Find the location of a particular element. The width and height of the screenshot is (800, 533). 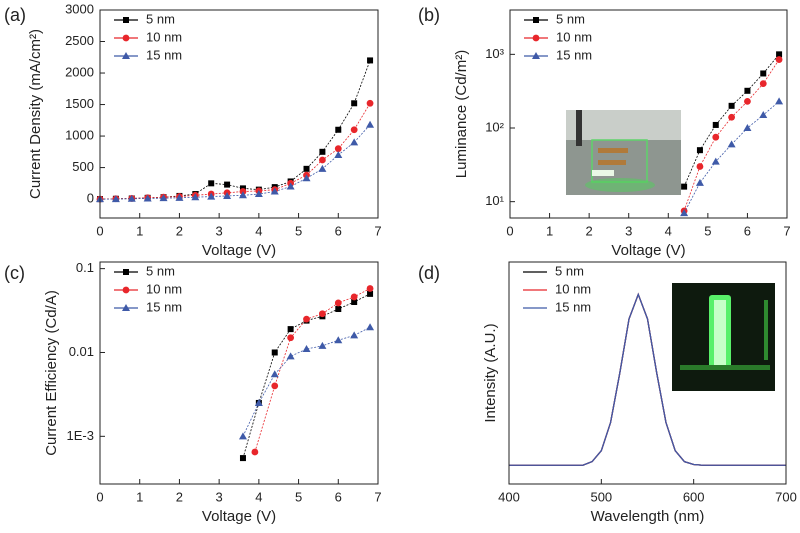

x-tick-label: 5 is located at coordinates (298, 230).